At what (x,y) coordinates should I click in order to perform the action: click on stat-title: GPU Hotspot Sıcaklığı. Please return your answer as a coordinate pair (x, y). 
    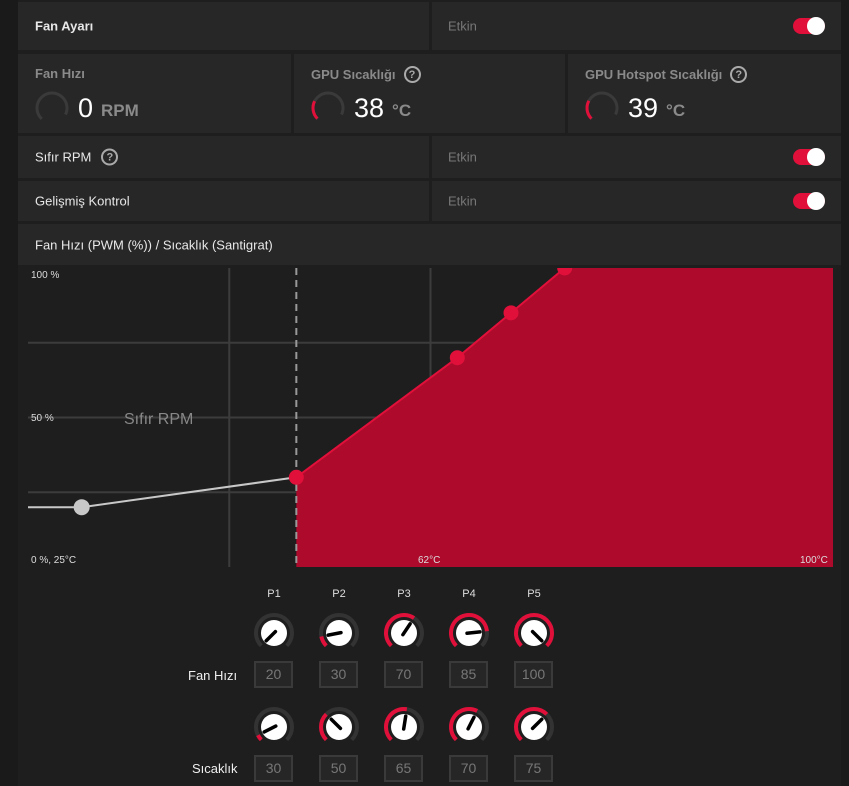
    Looking at the image, I should click on (654, 74).